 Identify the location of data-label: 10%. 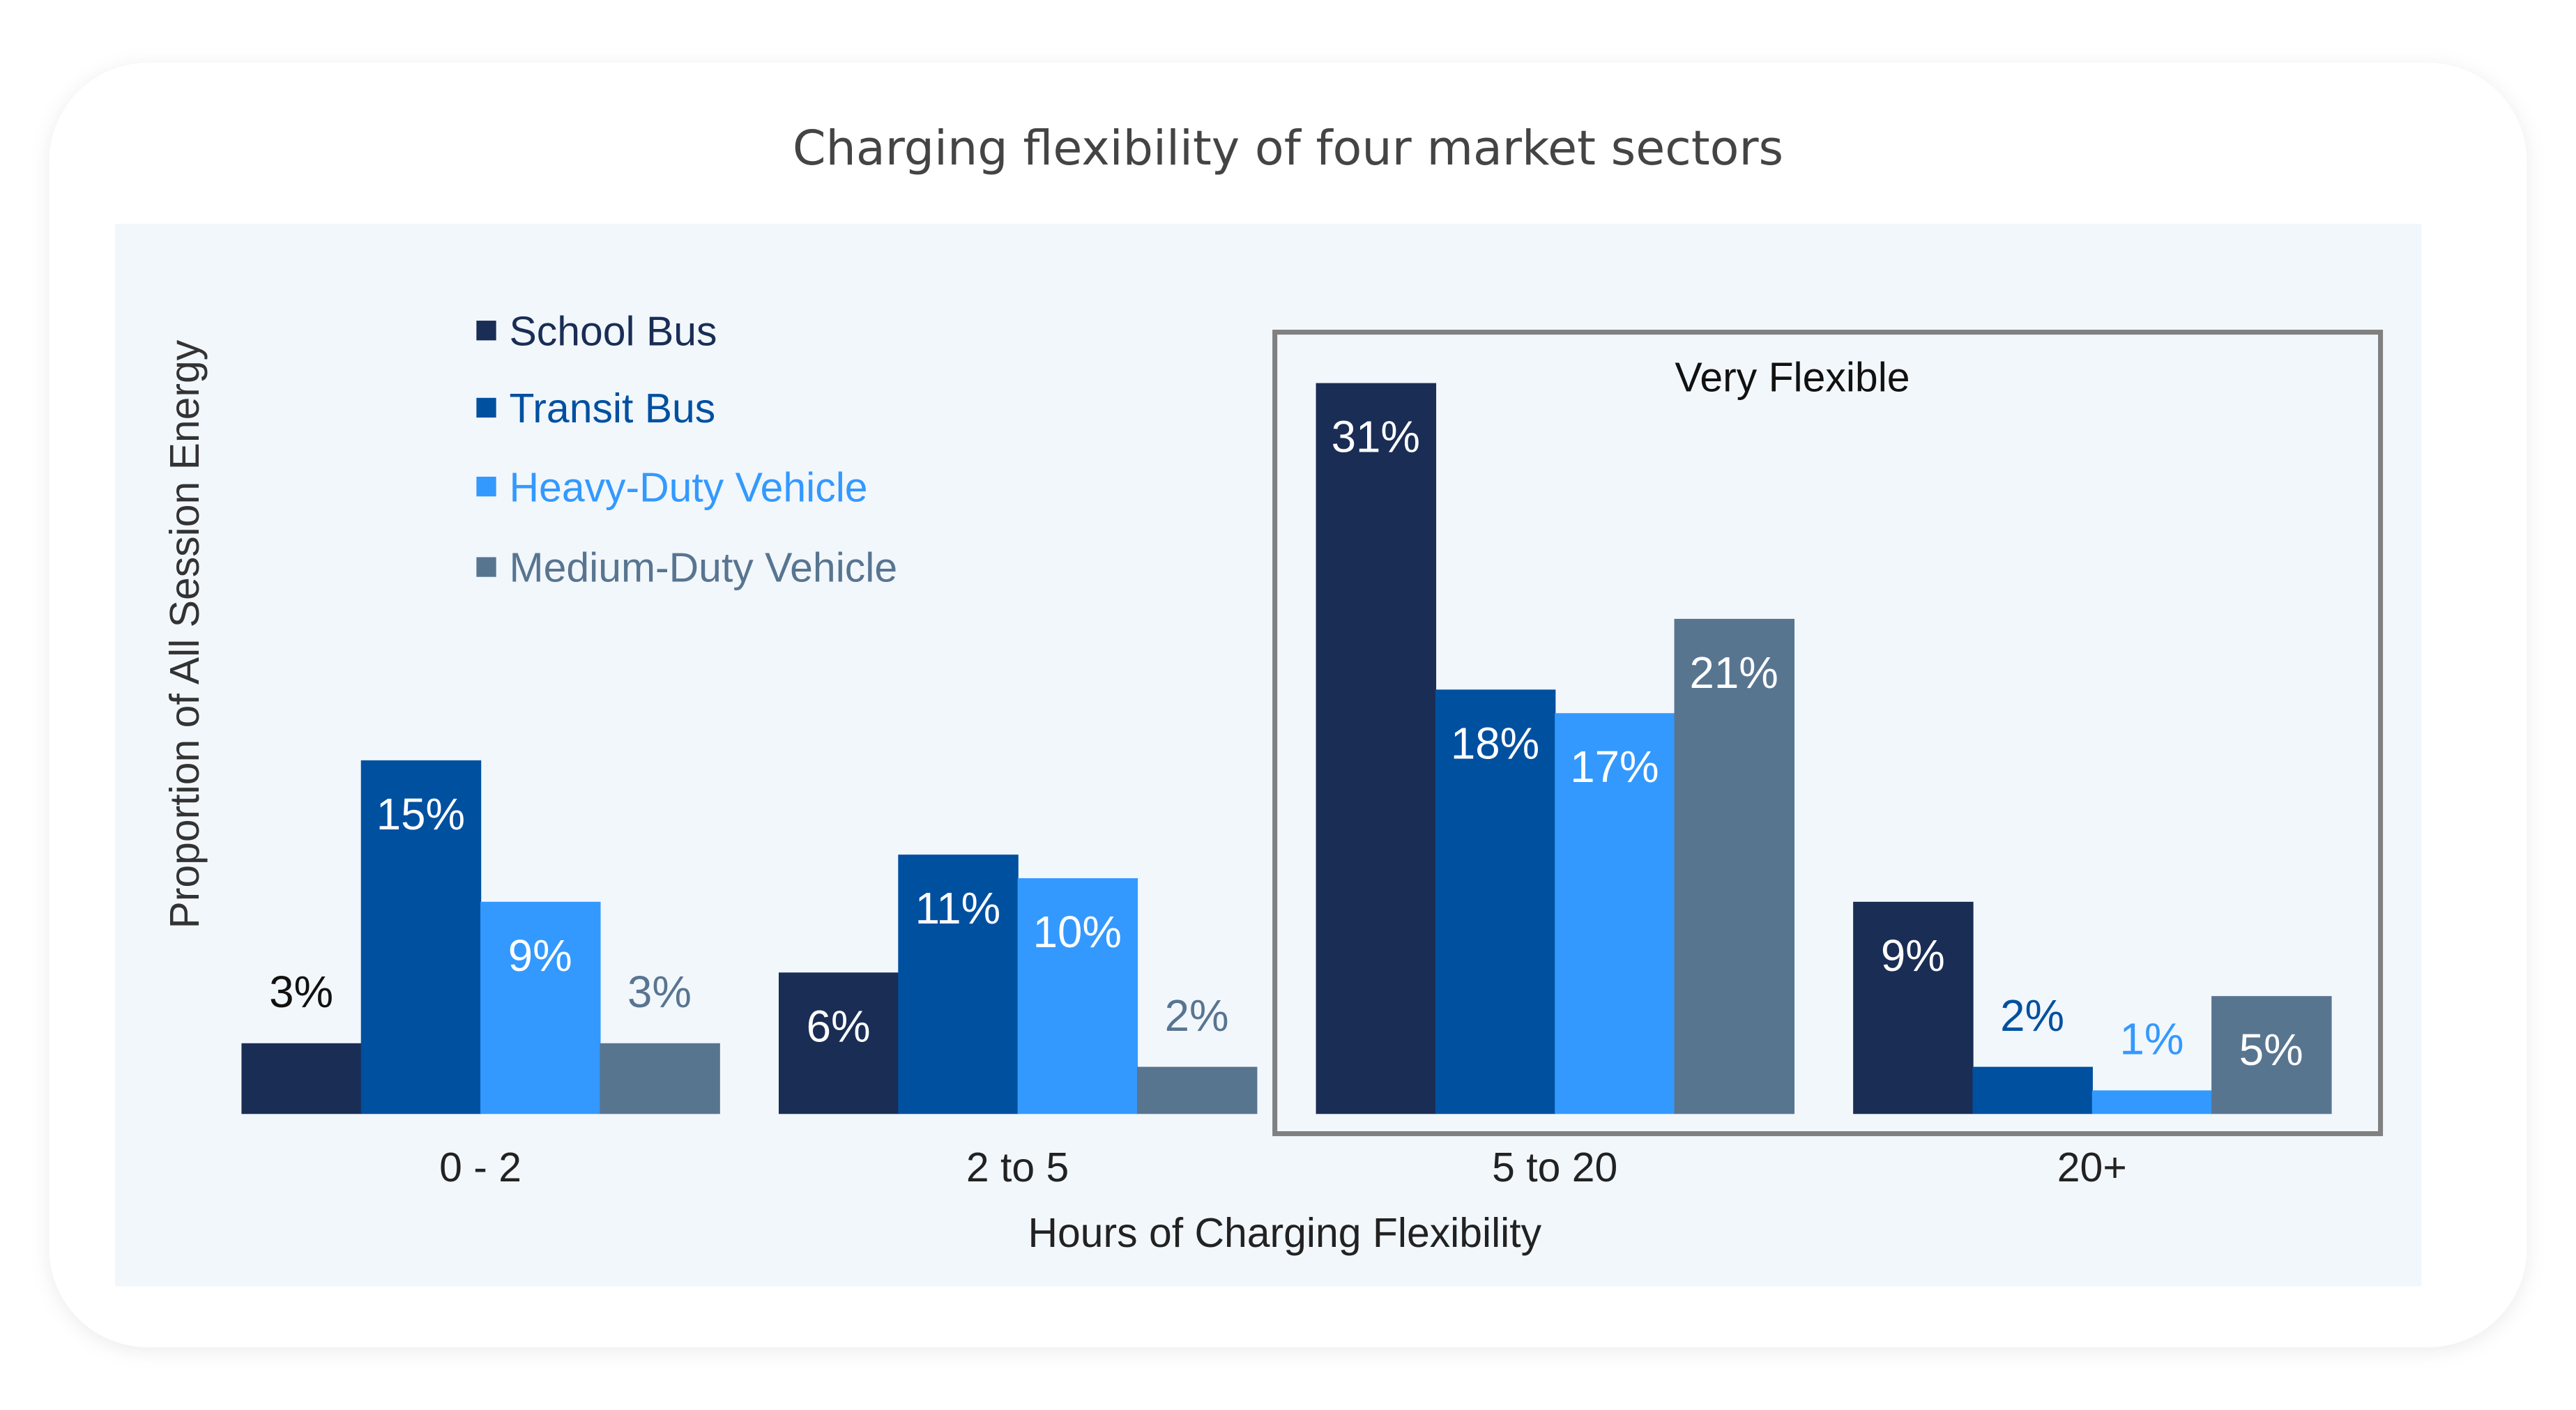
(1077, 932).